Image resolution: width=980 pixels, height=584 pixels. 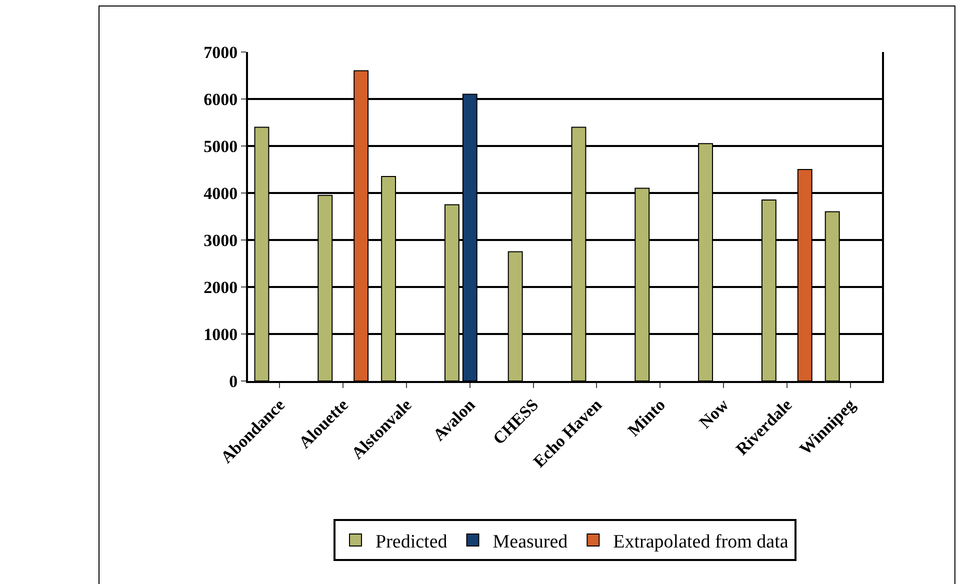 I want to click on y-tick-label: 7000, so click(x=221, y=52).